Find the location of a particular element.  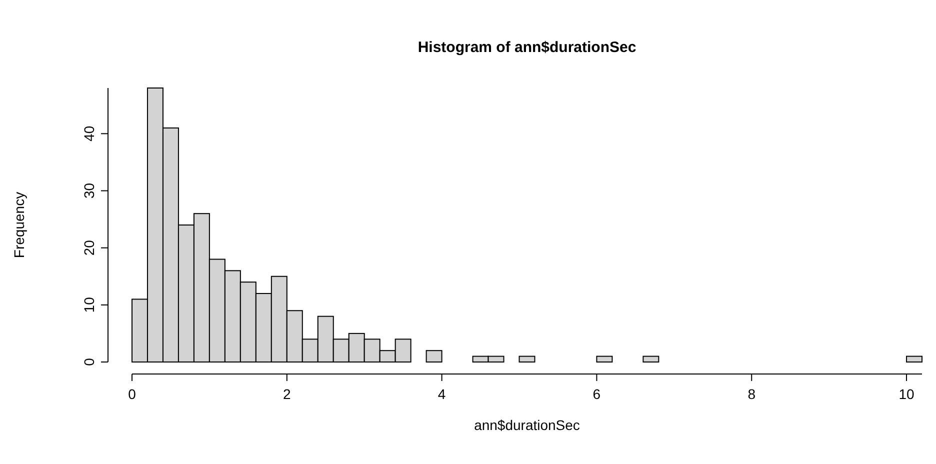

x-tick-label: 2 is located at coordinates (287, 394).